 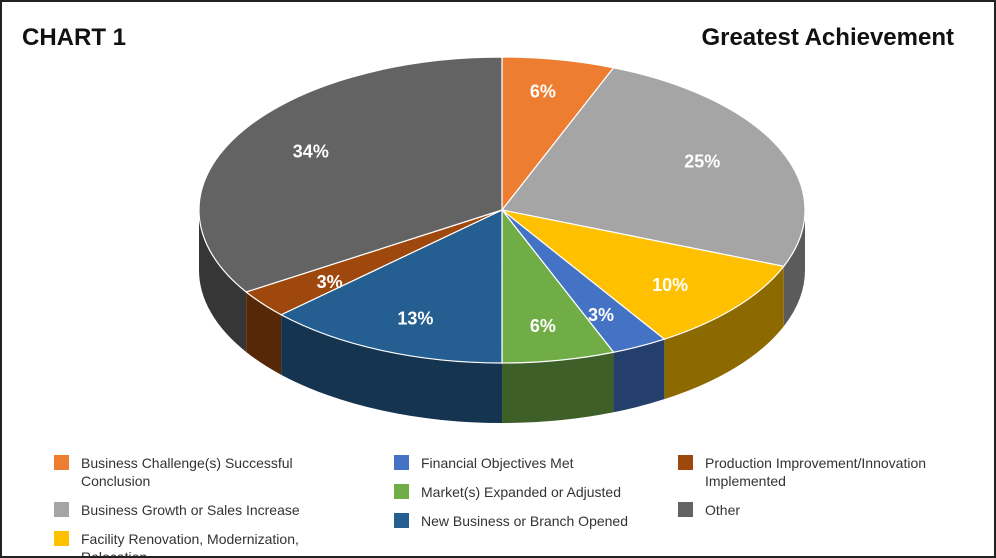 I want to click on legend-item: Financial Objectives Met, so click(x=536, y=463).